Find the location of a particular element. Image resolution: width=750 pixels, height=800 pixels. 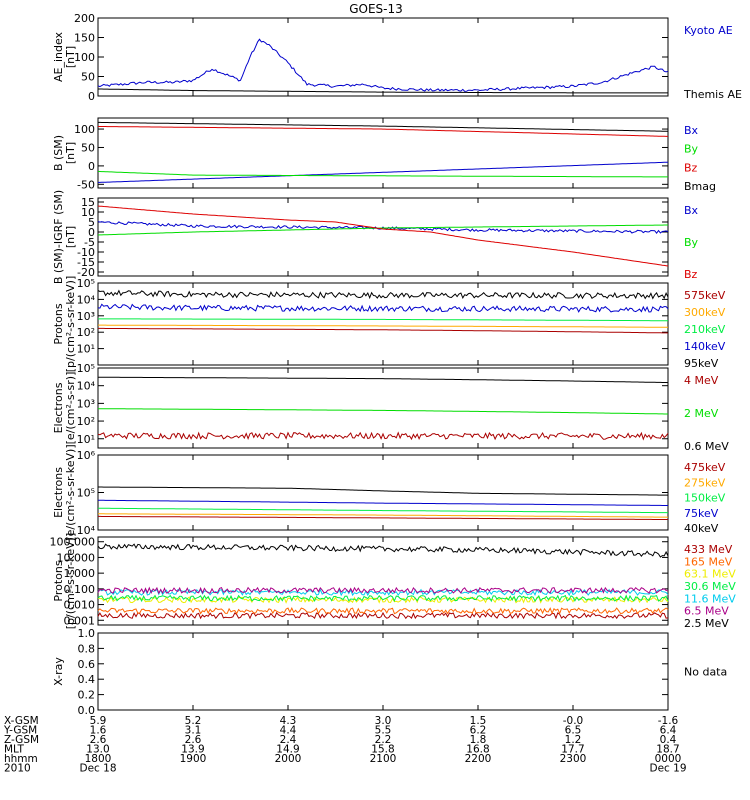

y-axis-title: AE_index is located at coordinates (58, 56).